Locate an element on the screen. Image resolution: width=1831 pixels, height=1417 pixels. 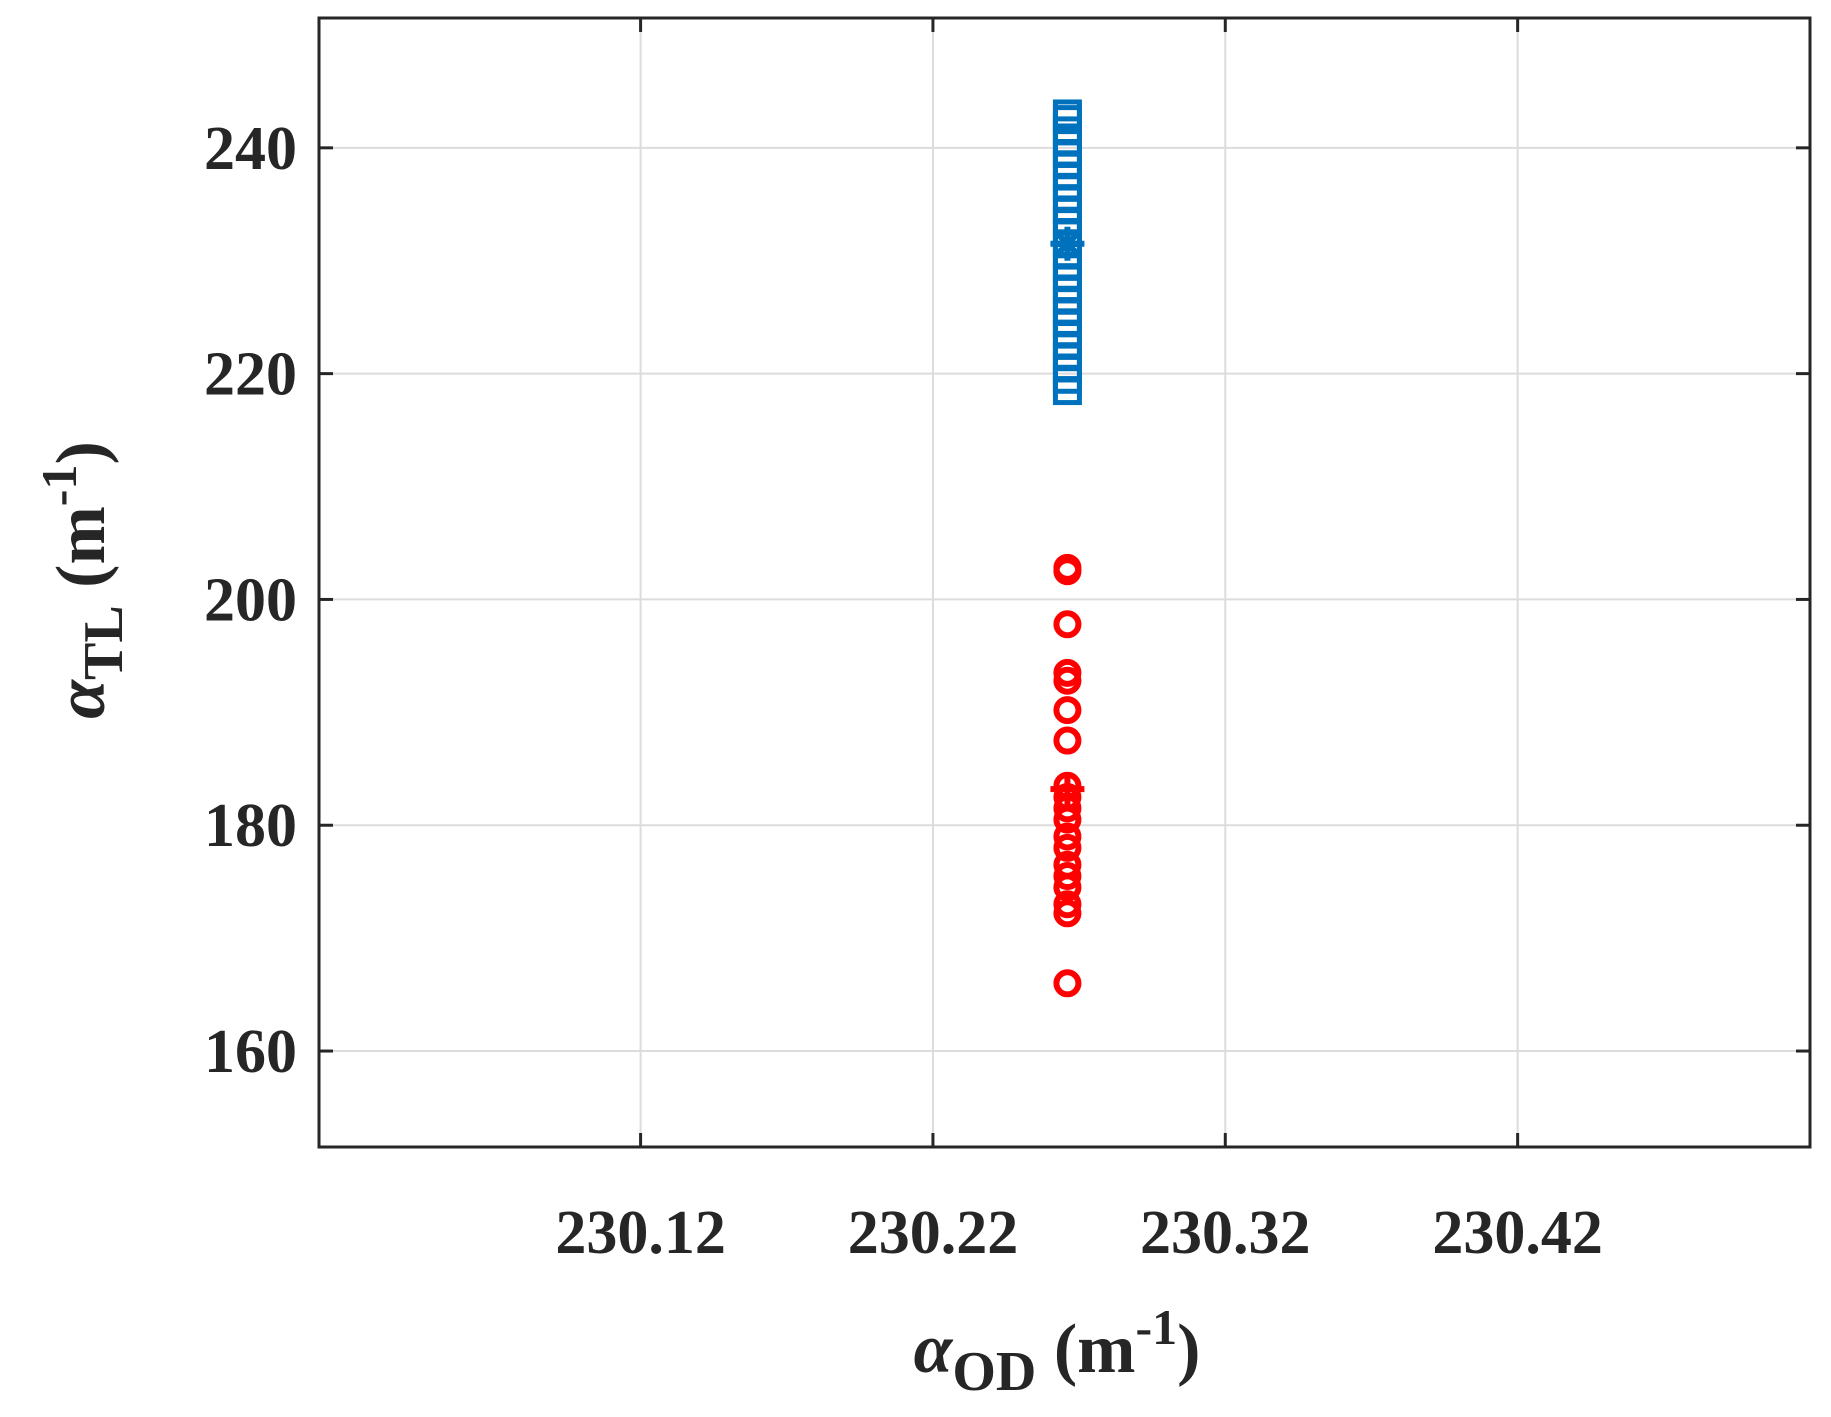
y-tick-label: 240 is located at coordinates (250, 149).